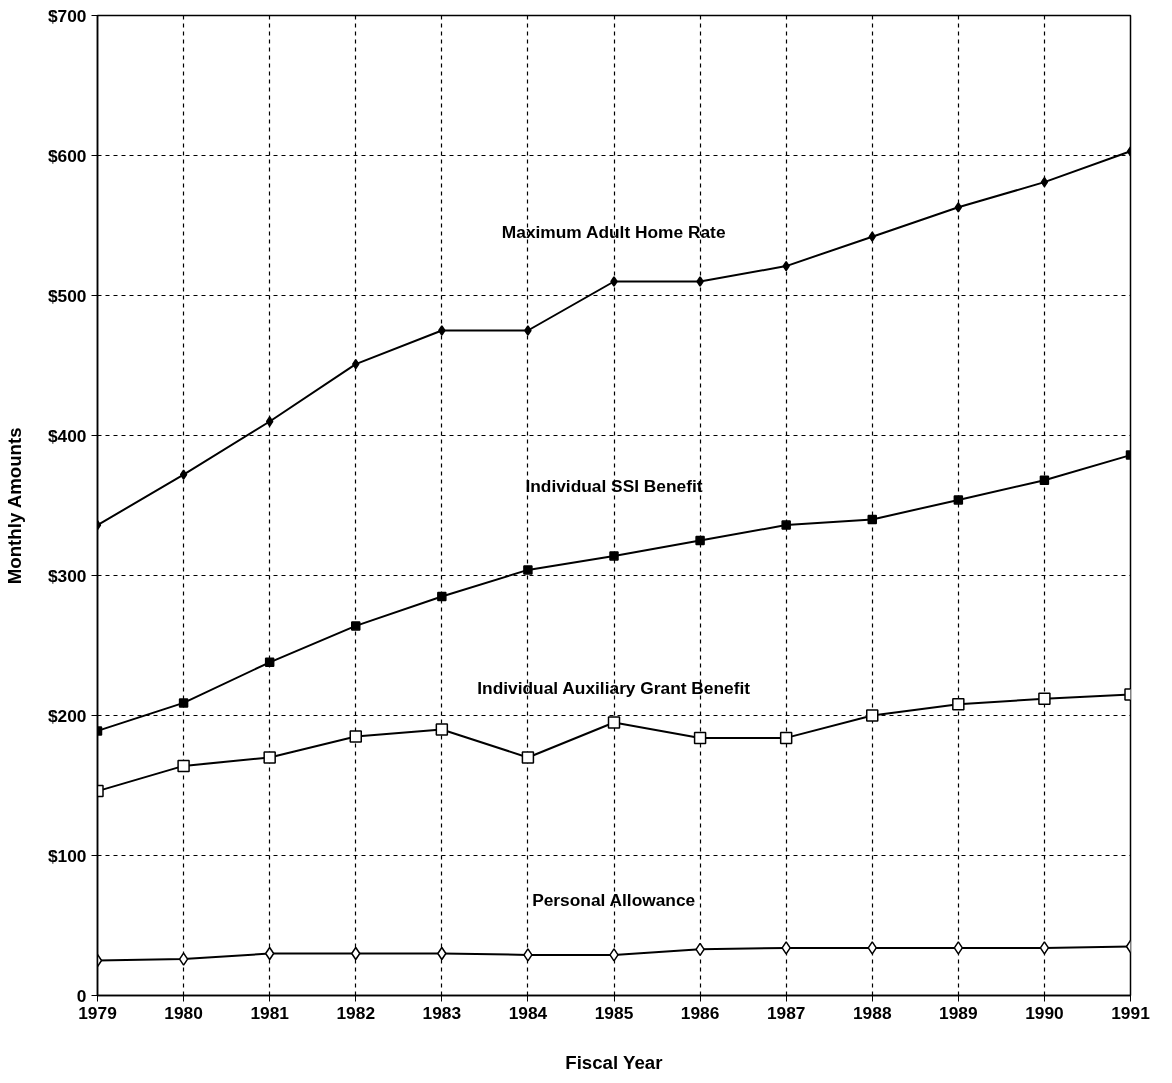 The width and height of the screenshot is (1172, 1083). I want to click on x-tick-label: 1980, so click(183, 1012).